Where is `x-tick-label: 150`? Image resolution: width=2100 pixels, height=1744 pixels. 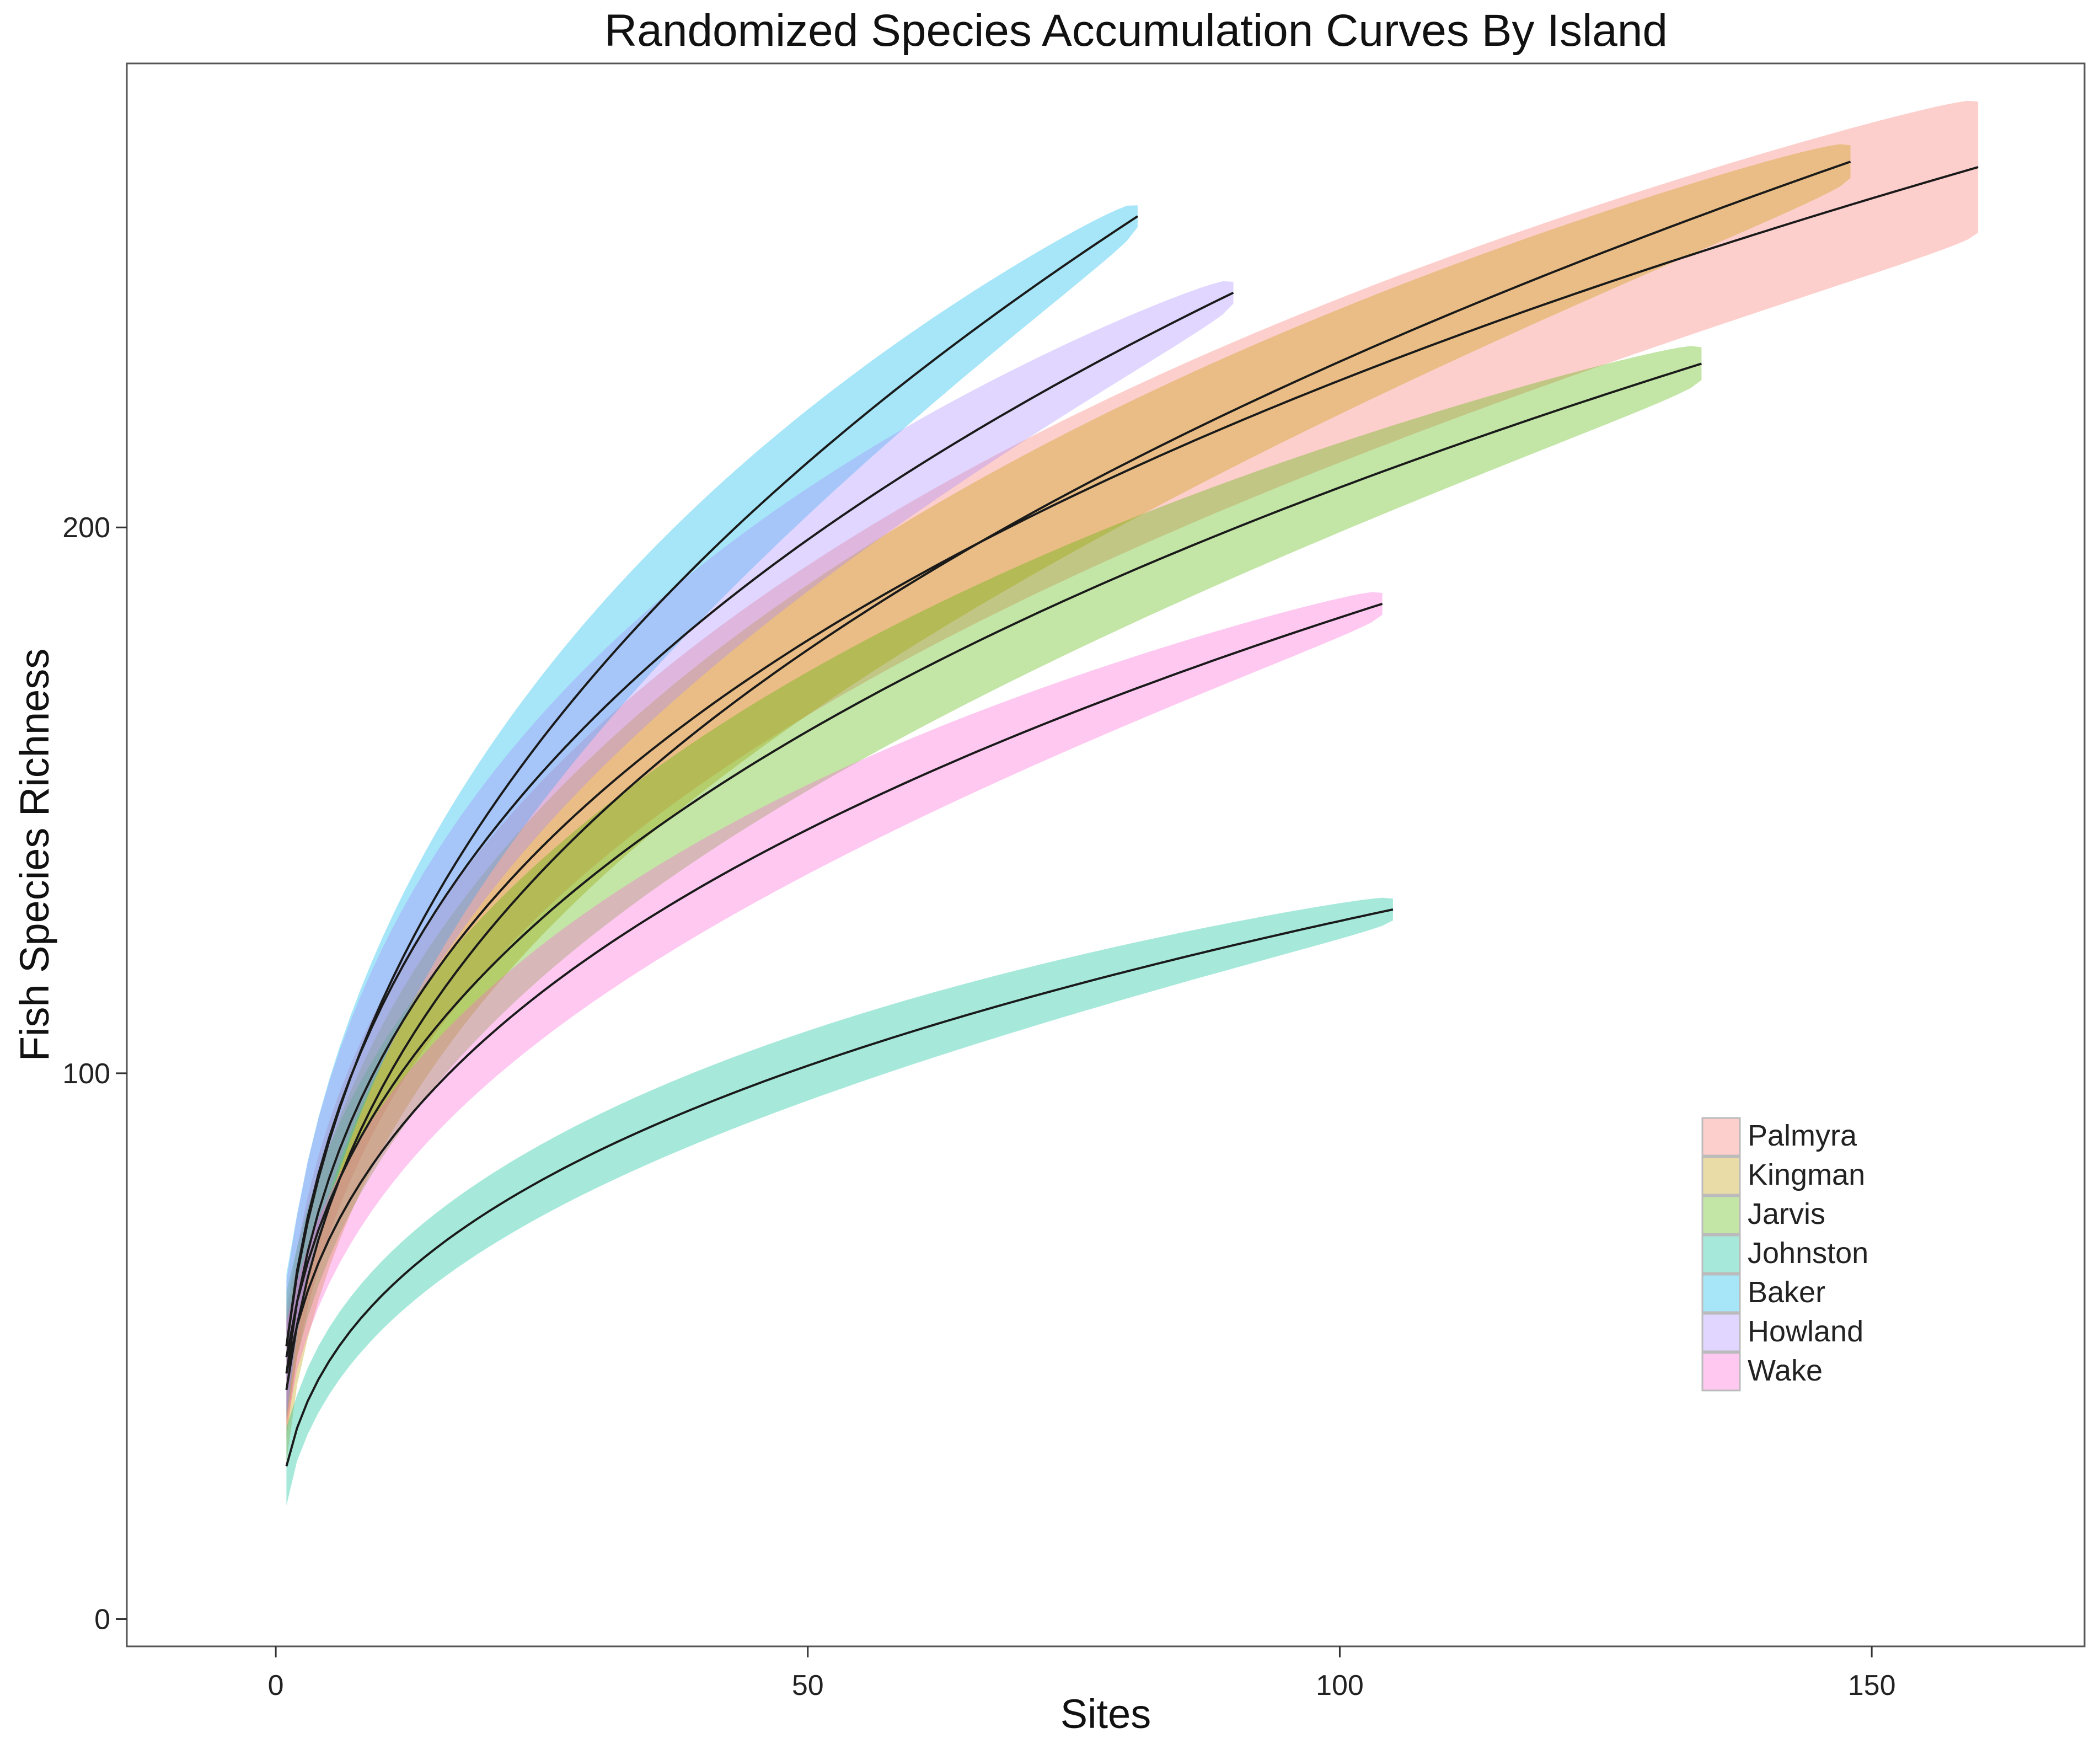 x-tick-label: 150 is located at coordinates (1872, 1686).